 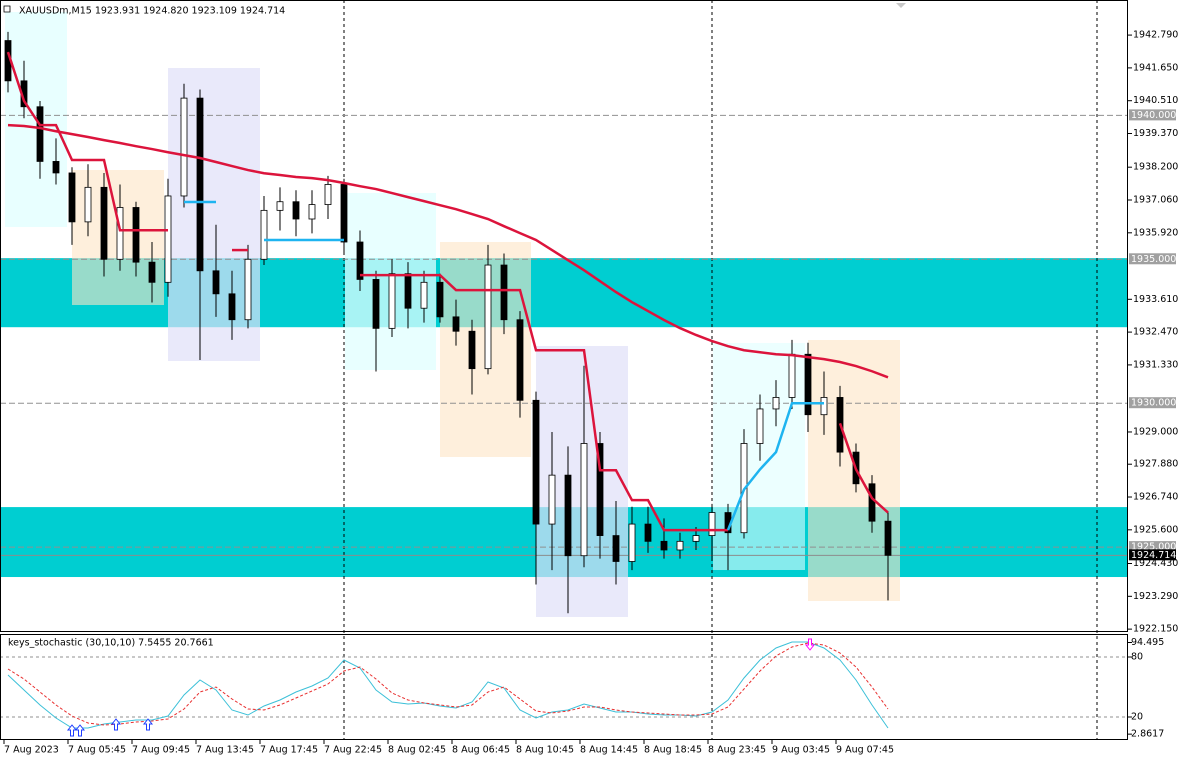 I want to click on x-tick-label: 8 Aug 10:45, so click(x=545, y=750).